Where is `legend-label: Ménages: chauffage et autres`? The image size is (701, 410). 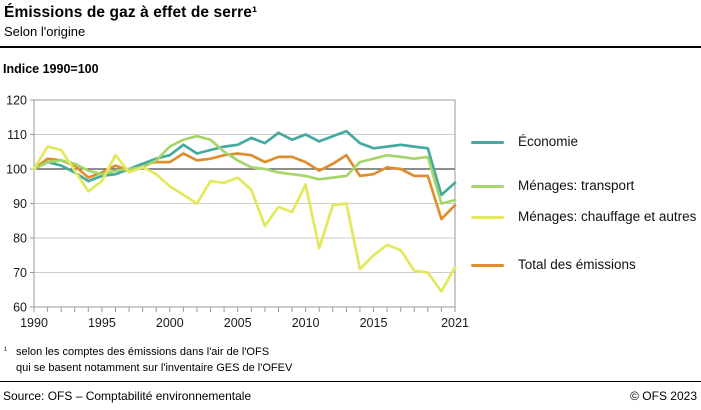
legend-label: Ménages: chauffage et autres is located at coordinates (607, 216).